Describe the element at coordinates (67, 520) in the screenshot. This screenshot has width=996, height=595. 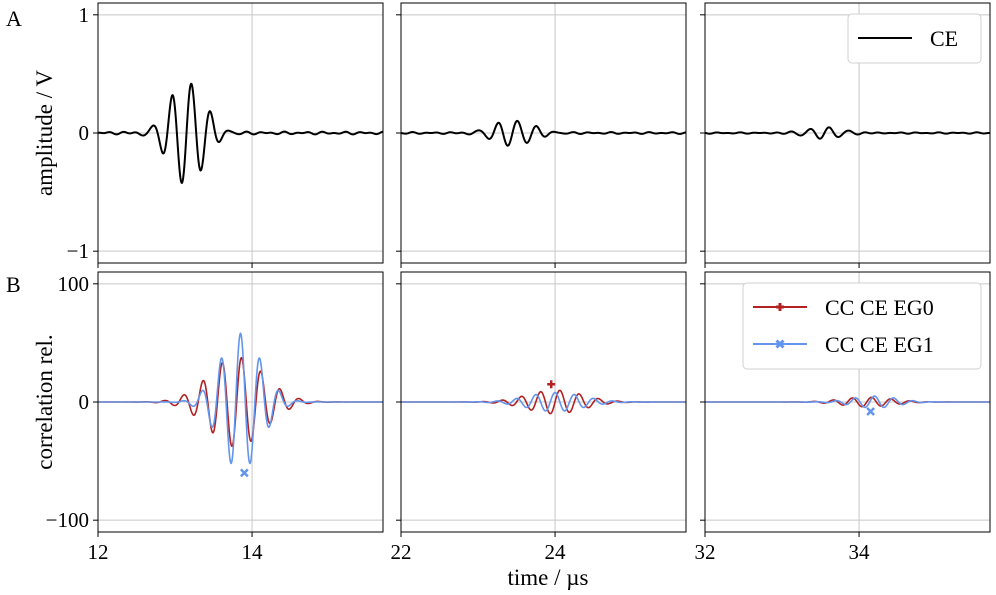
I see `y-tick-label: −100` at that location.